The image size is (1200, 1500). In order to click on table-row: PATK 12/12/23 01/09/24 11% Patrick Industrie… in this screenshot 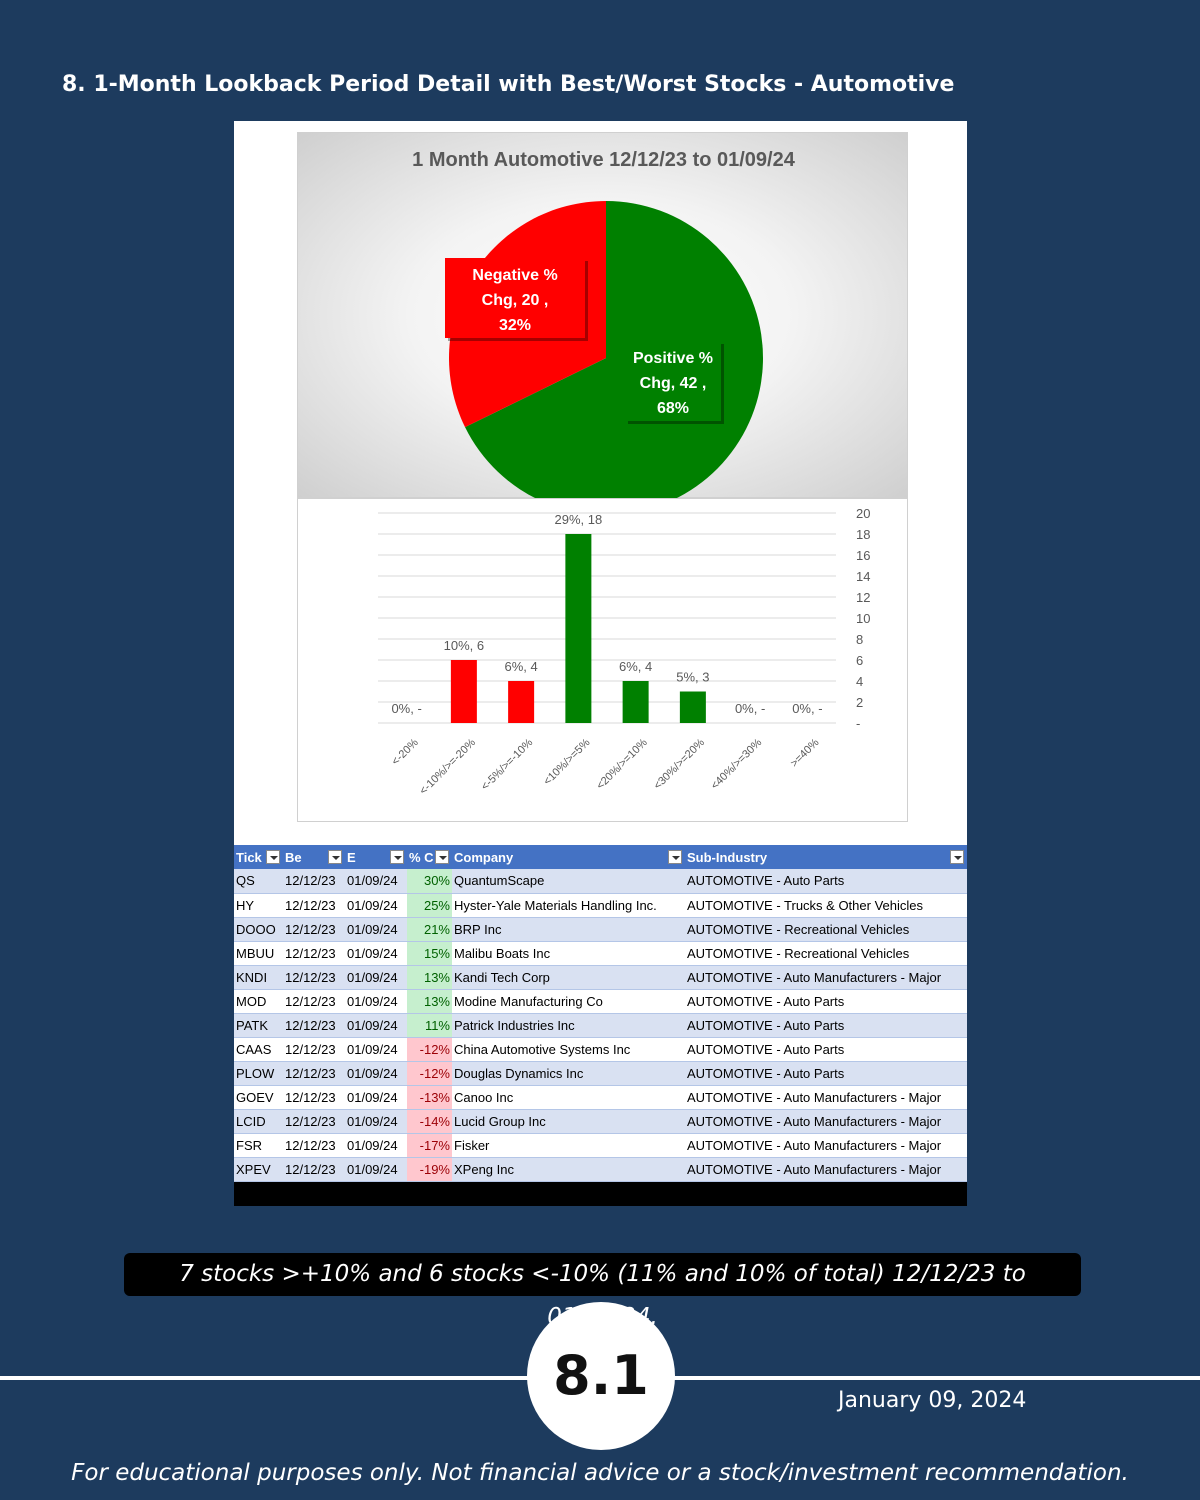, I will do `click(600, 1025)`.